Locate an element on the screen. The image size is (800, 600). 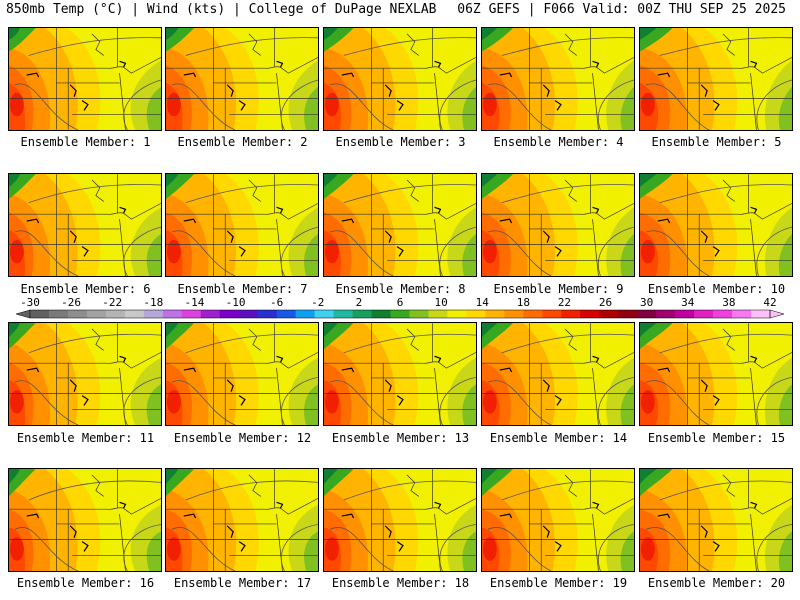
colorbar-tick-label: 18 is located at coordinates (523, 302).